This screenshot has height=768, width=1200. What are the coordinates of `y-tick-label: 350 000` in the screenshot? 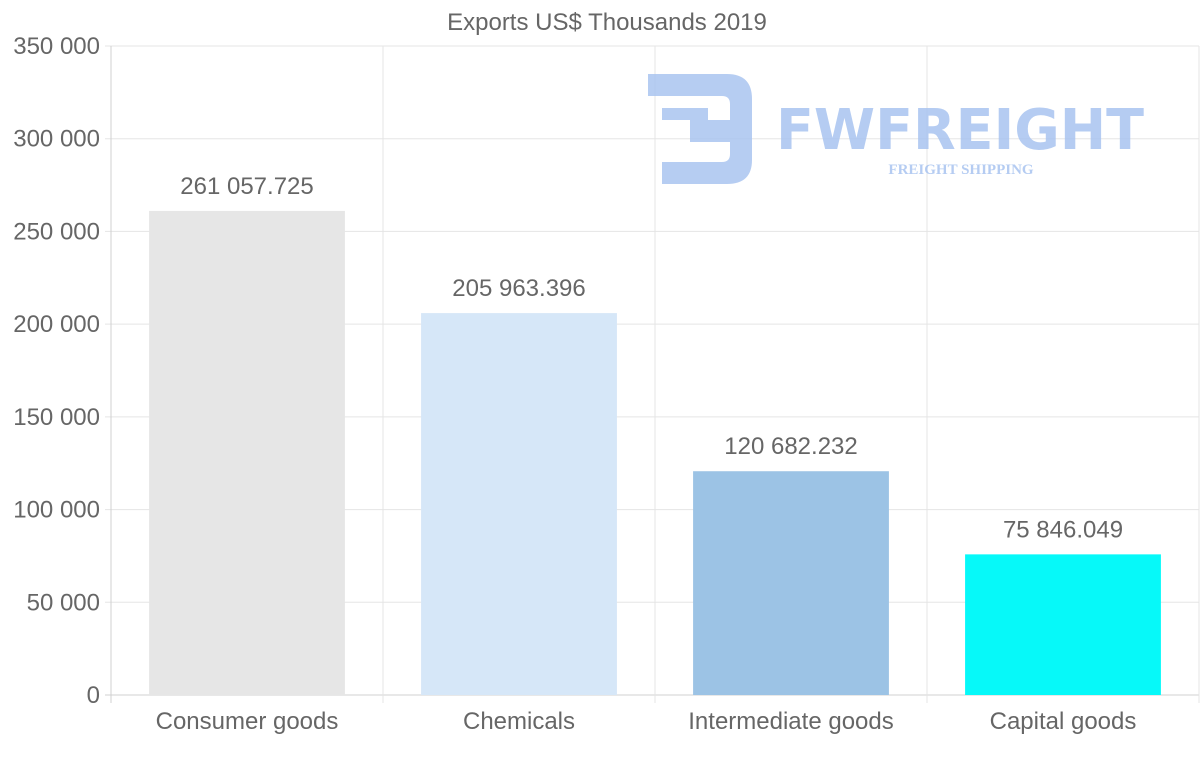 It's located at (56, 46).